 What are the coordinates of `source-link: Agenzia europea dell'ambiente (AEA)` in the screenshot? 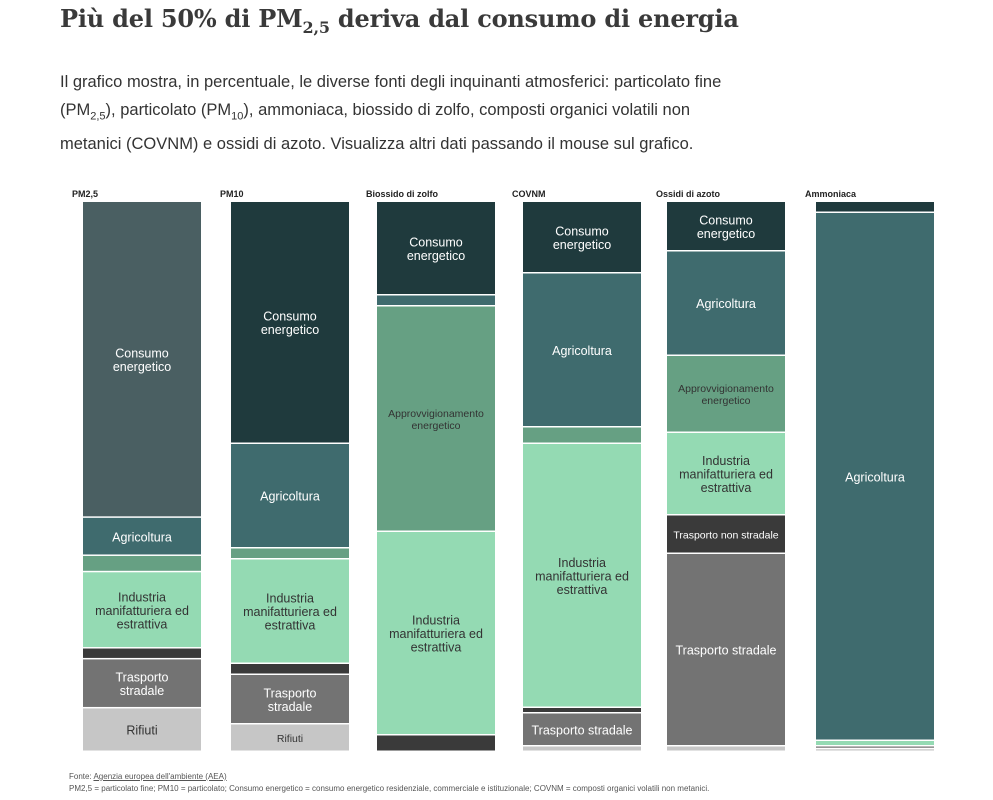 It's located at (160, 776).